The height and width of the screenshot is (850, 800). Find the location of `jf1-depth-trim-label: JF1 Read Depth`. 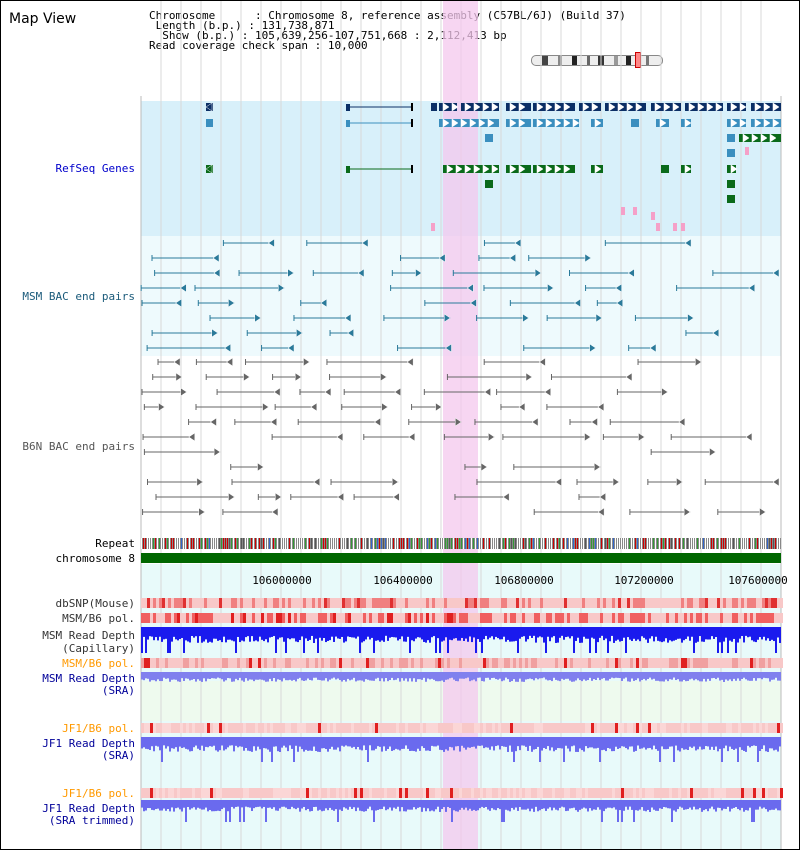

jf1-depth-trim-label: JF1 Read Depth is located at coordinates (88, 808).